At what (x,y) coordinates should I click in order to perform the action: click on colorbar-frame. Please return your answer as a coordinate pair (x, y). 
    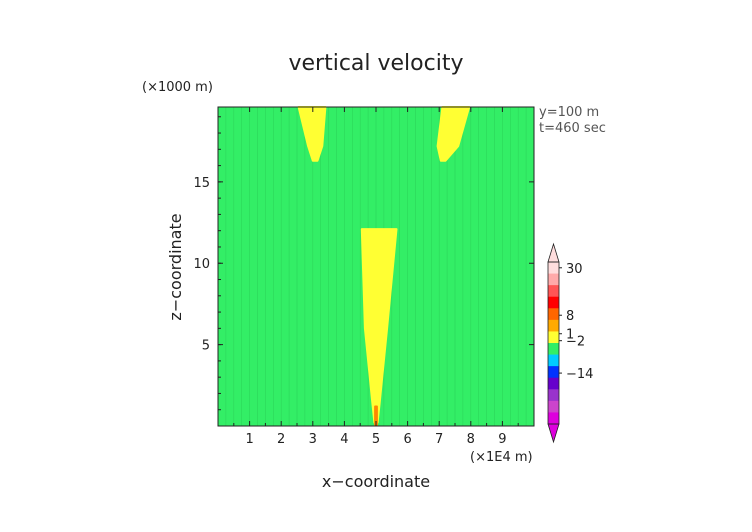
    Looking at the image, I should click on (553, 343).